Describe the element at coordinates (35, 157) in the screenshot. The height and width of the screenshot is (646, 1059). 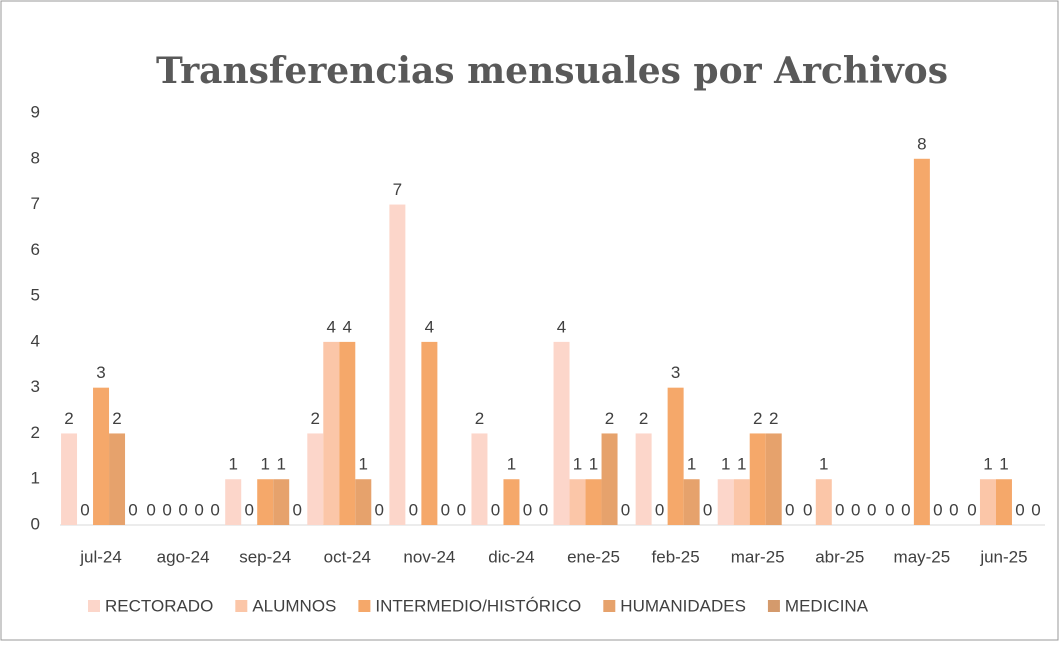
I see `y-tick-label: 8` at that location.